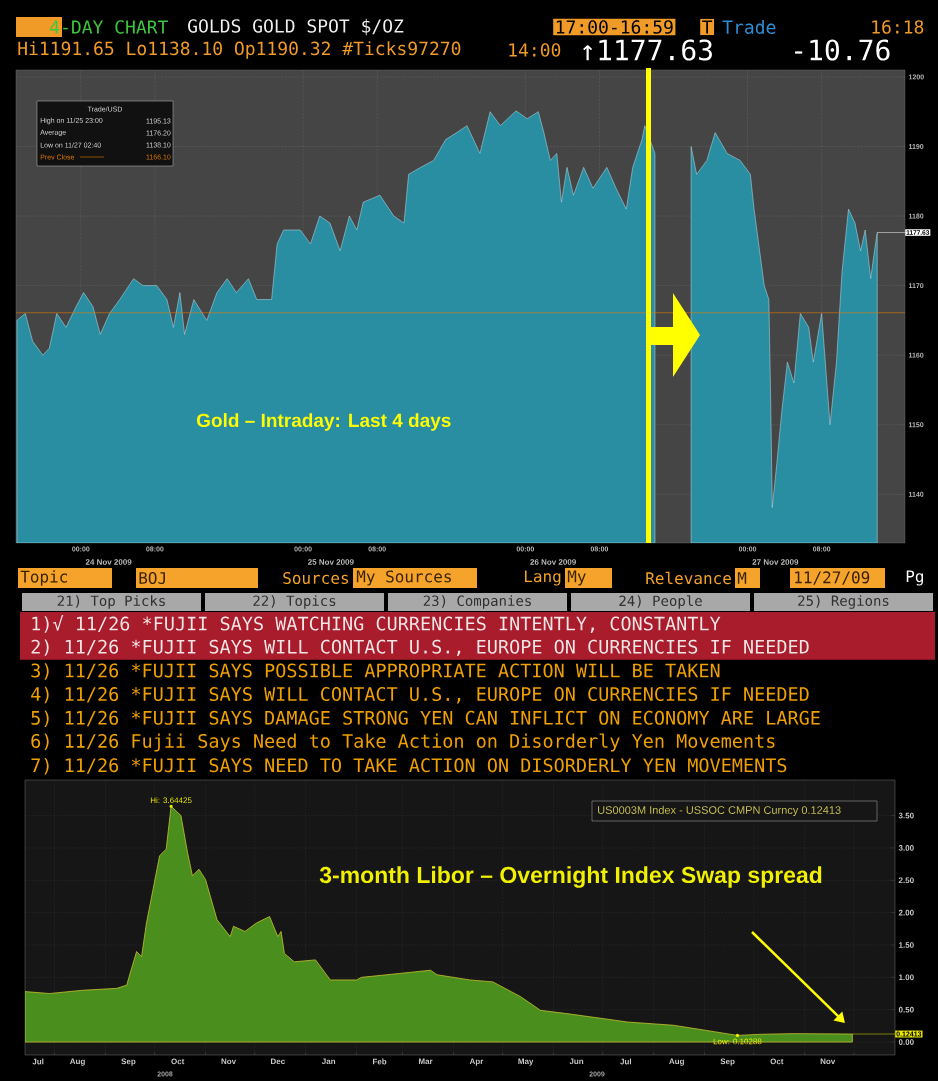  Describe the element at coordinates (906, 848) in the screenshot. I see `y-tick-label: 3.00` at that location.